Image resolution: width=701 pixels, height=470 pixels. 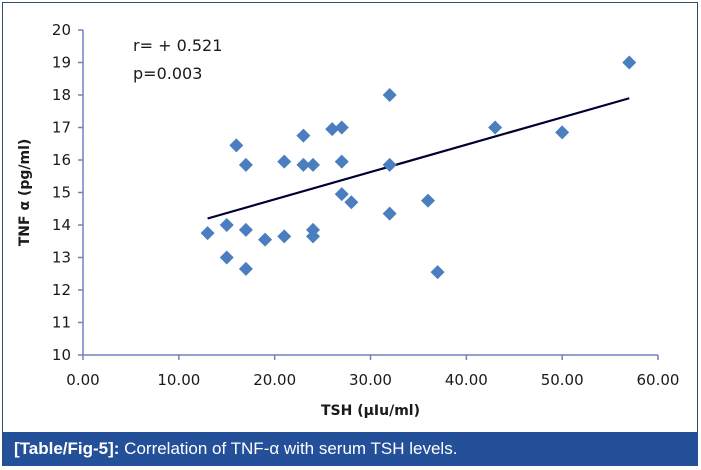 What do you see at coordinates (61, 290) in the screenshot?
I see `y-tick-label: 12` at bounding box center [61, 290].